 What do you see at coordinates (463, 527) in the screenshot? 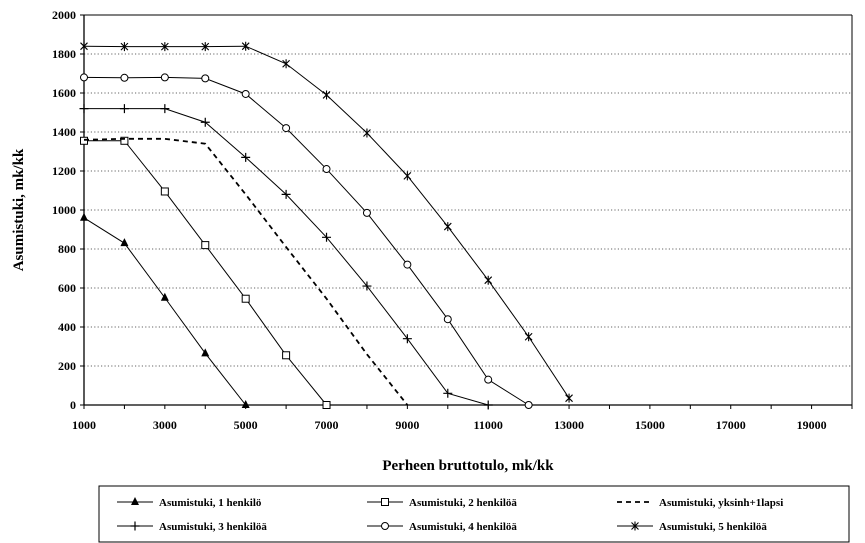
I see `legend-label: Asumistuki, 4 henkilöä` at bounding box center [463, 527].